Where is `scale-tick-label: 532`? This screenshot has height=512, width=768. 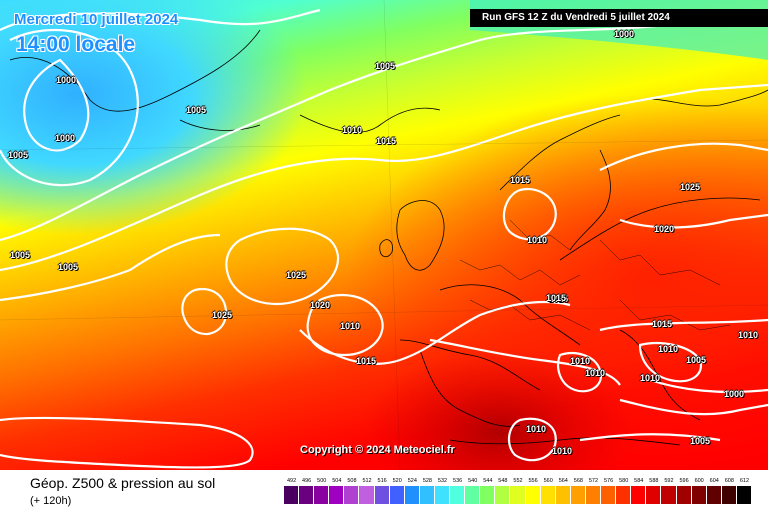 scale-tick-label: 532 is located at coordinates (442, 481).